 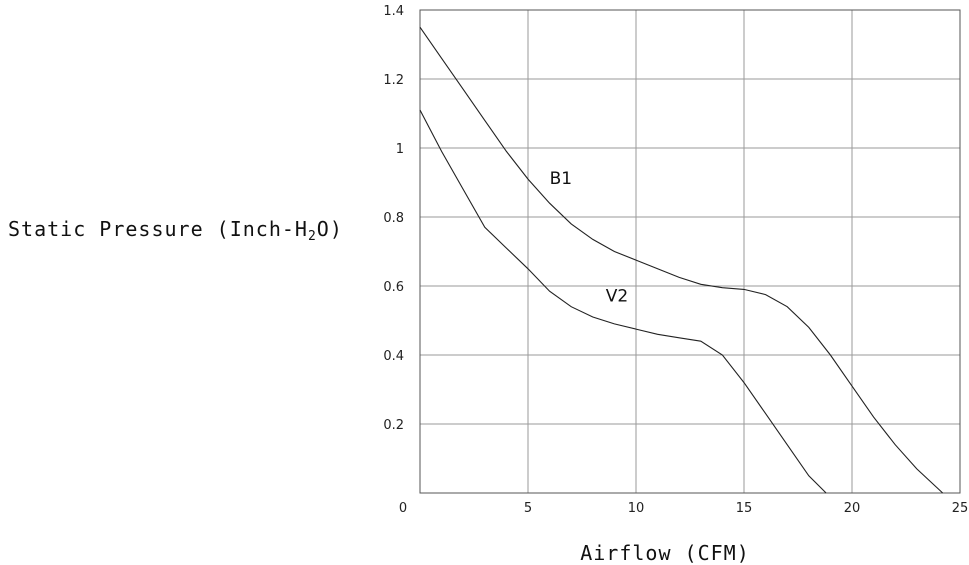 What do you see at coordinates (589, 237) in the screenshot?
I see `series-labels: B1 V2` at bounding box center [589, 237].